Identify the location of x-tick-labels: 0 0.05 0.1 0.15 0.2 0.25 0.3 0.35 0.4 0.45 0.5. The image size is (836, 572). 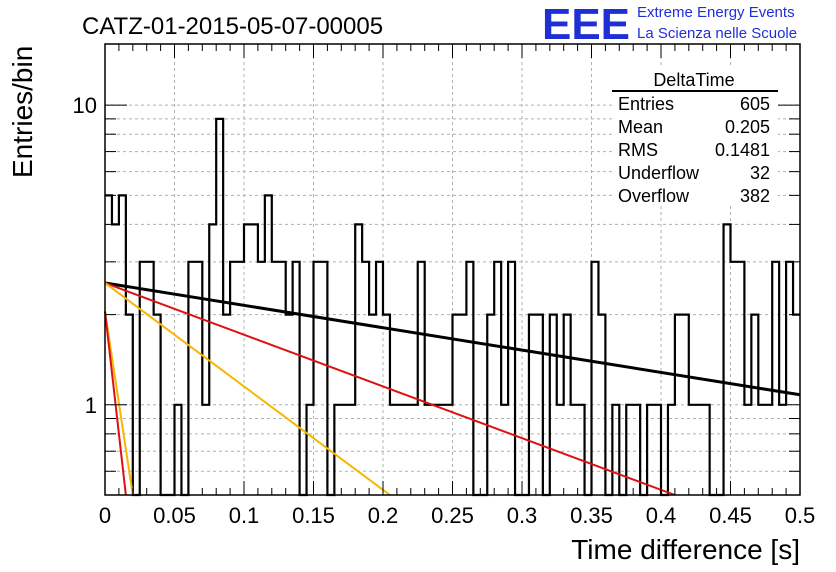
(457, 515).